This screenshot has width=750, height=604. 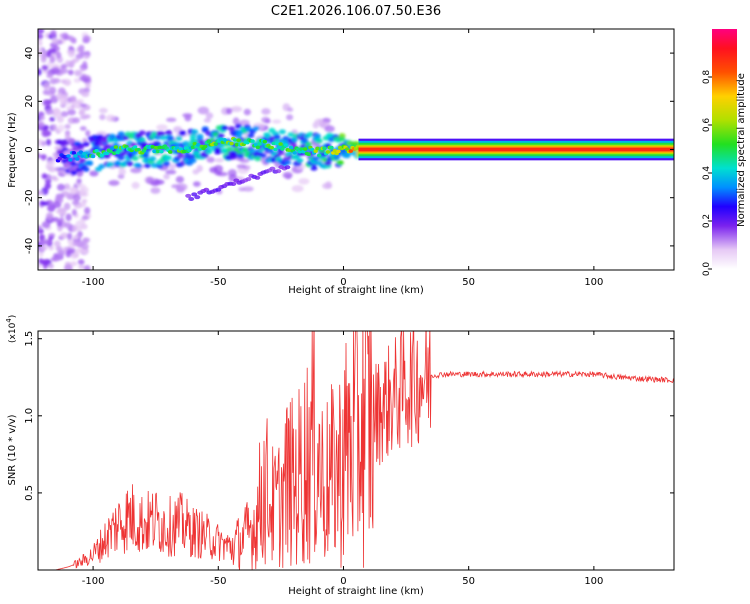 I want to click on y-tick-label: 0.5, so click(x=29, y=493).